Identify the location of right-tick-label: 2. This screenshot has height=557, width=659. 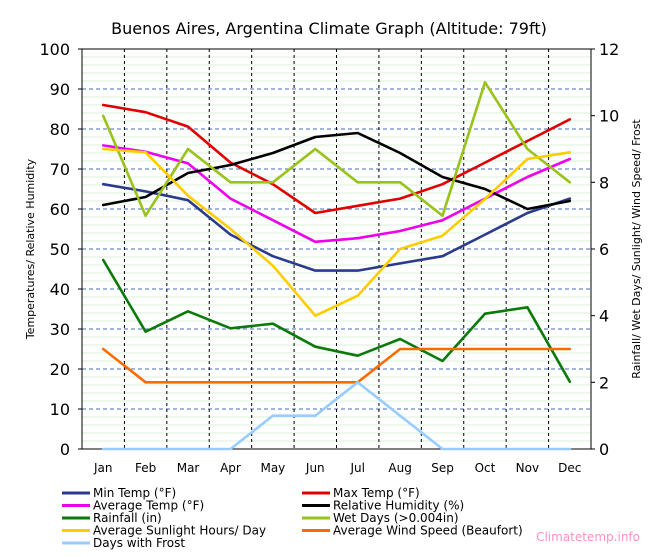
(604, 382).